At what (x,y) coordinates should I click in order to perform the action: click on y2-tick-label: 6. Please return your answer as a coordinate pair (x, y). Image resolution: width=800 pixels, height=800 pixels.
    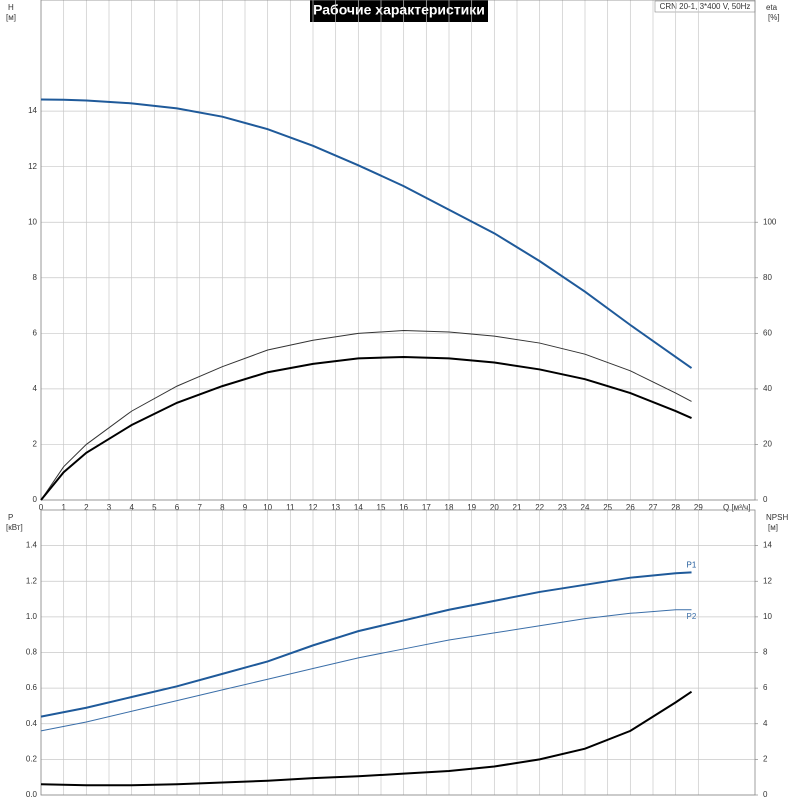
    Looking at the image, I should click on (765, 687).